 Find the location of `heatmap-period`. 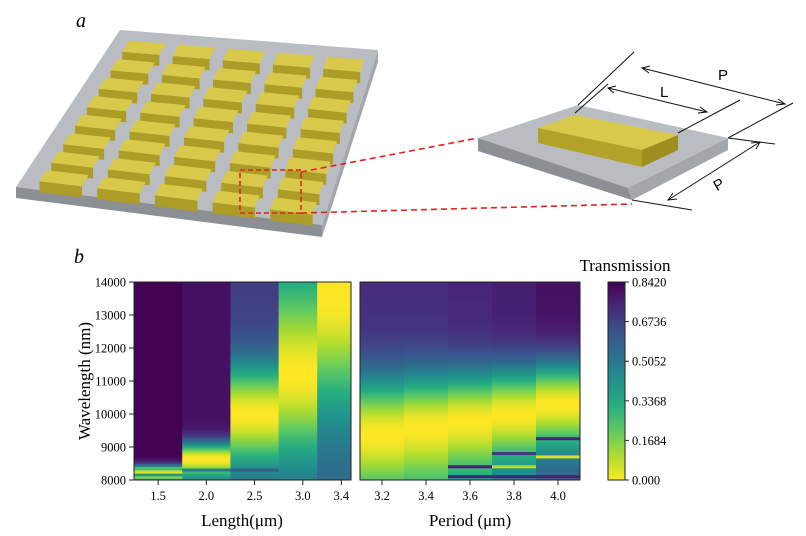

heatmap-period is located at coordinates (470, 381).